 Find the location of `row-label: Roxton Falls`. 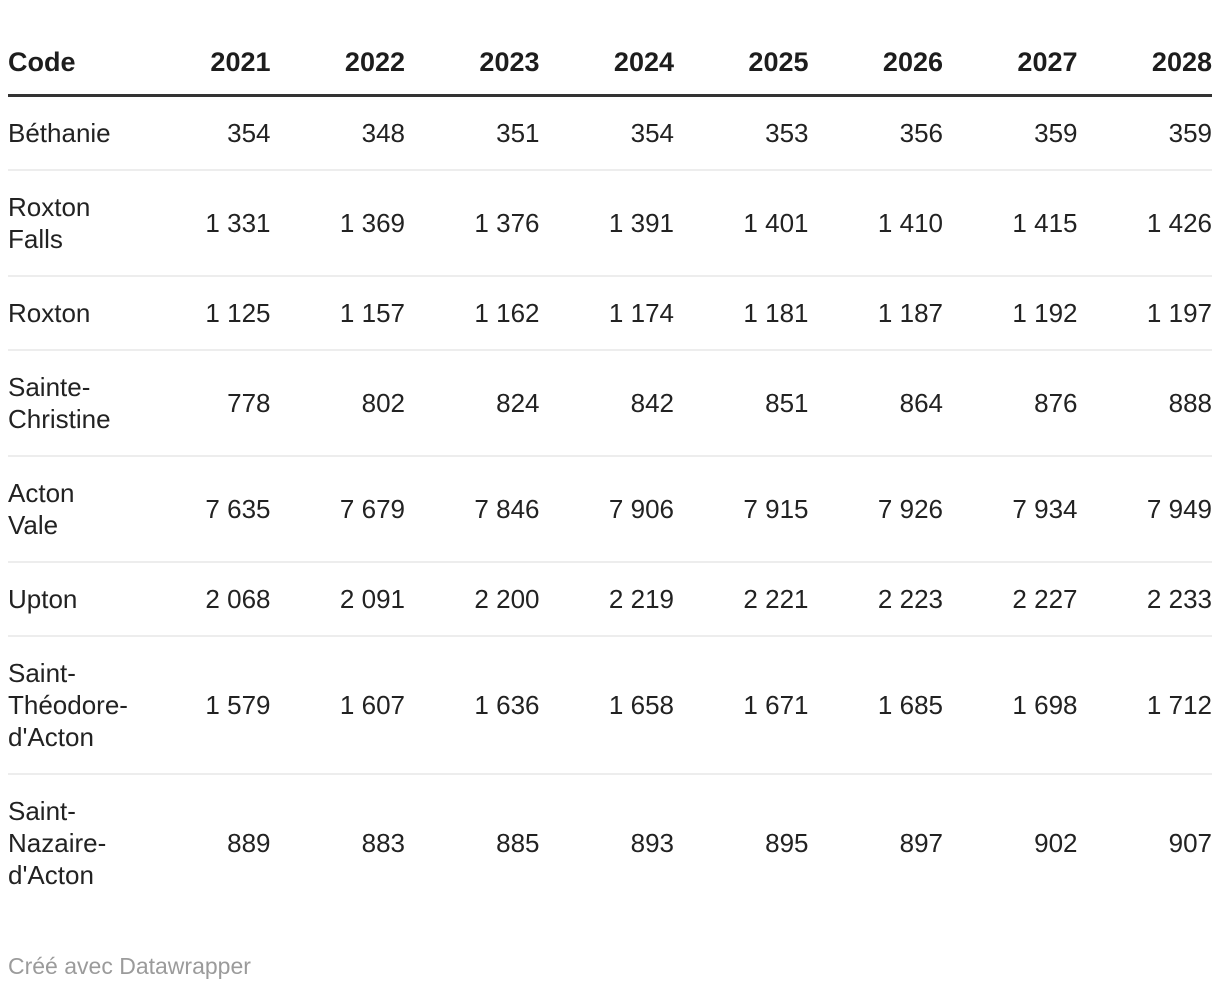

row-label: Roxton Falls is located at coordinates (72, 223).